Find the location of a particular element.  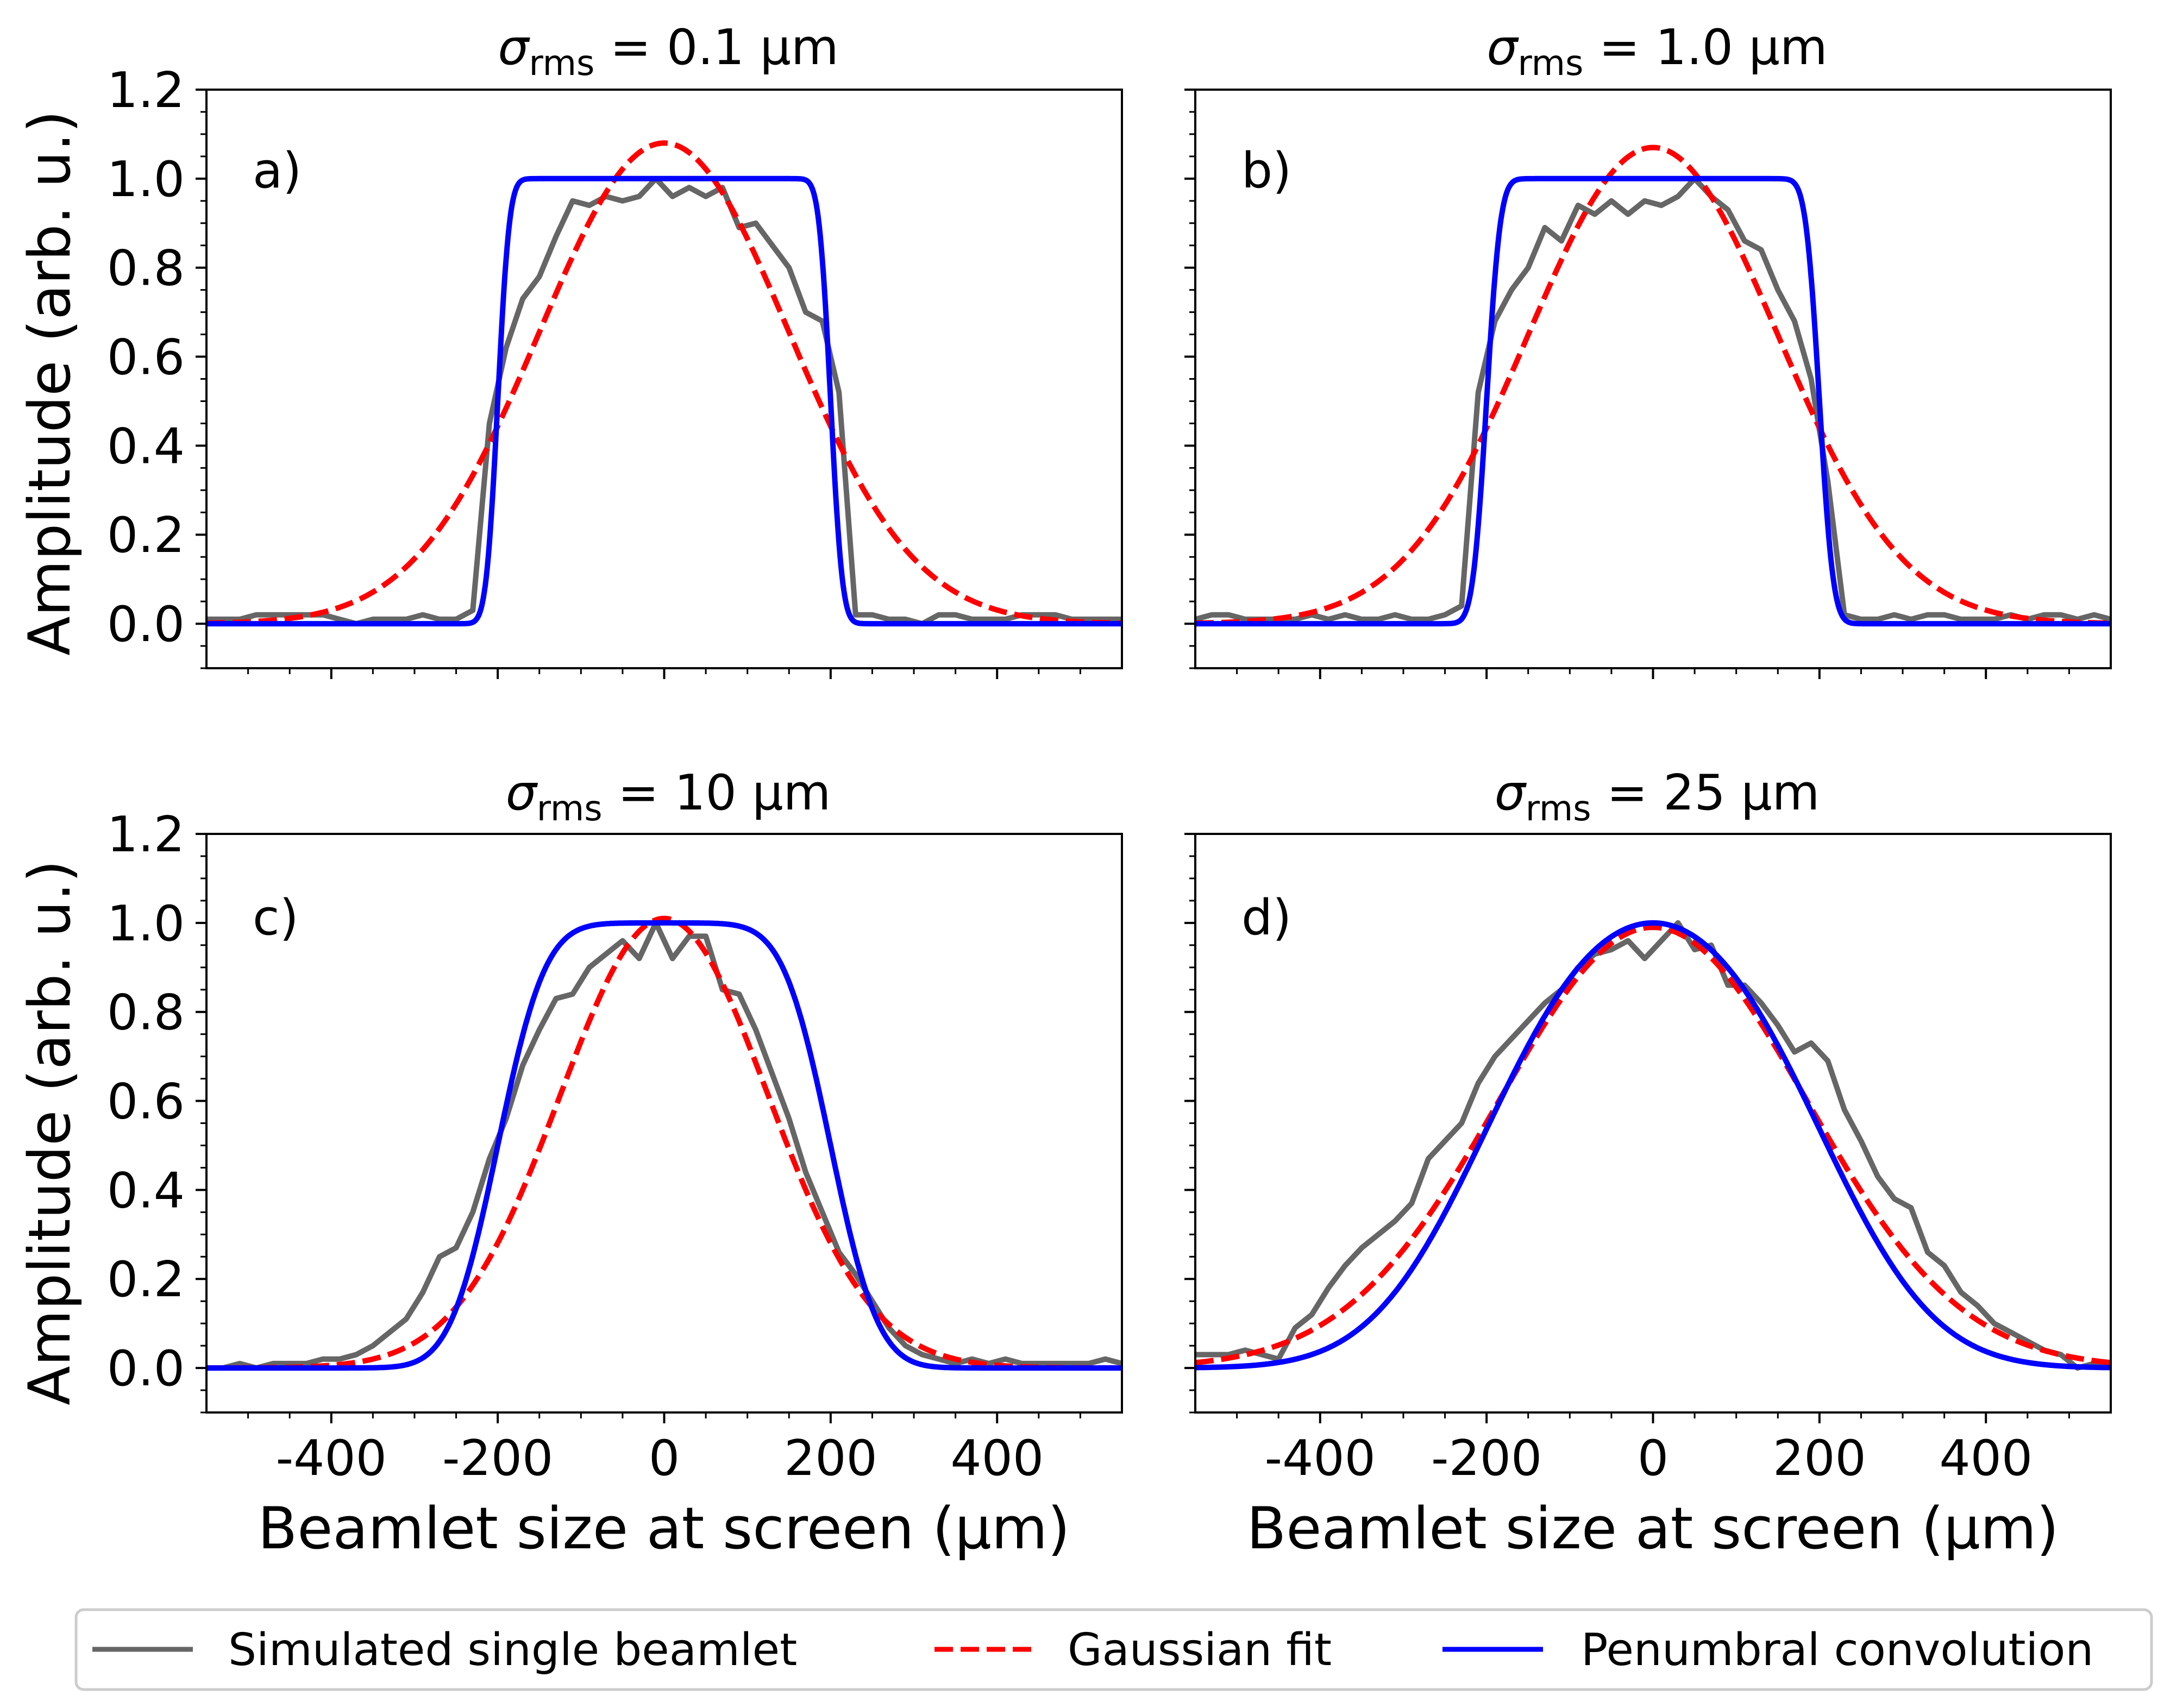

panel-d-penumbral-line is located at coordinates (1653, 1145).